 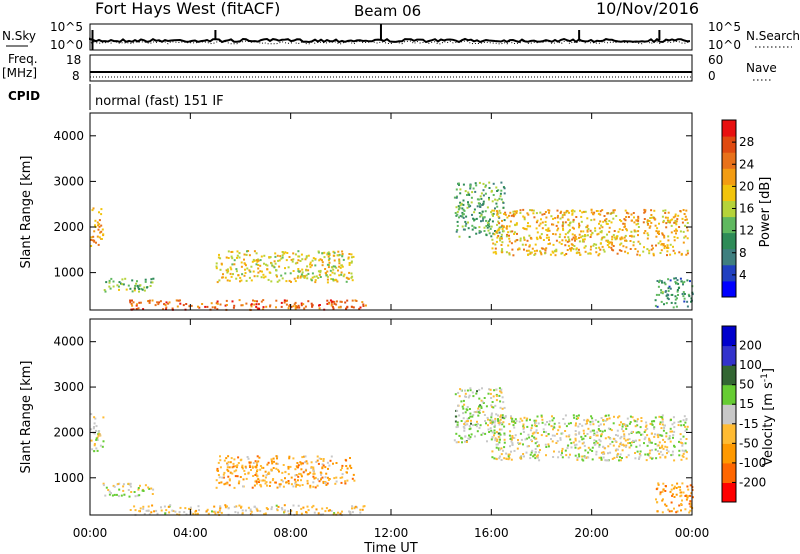 I want to click on y-tick-label: 2000, so click(x=68, y=432).